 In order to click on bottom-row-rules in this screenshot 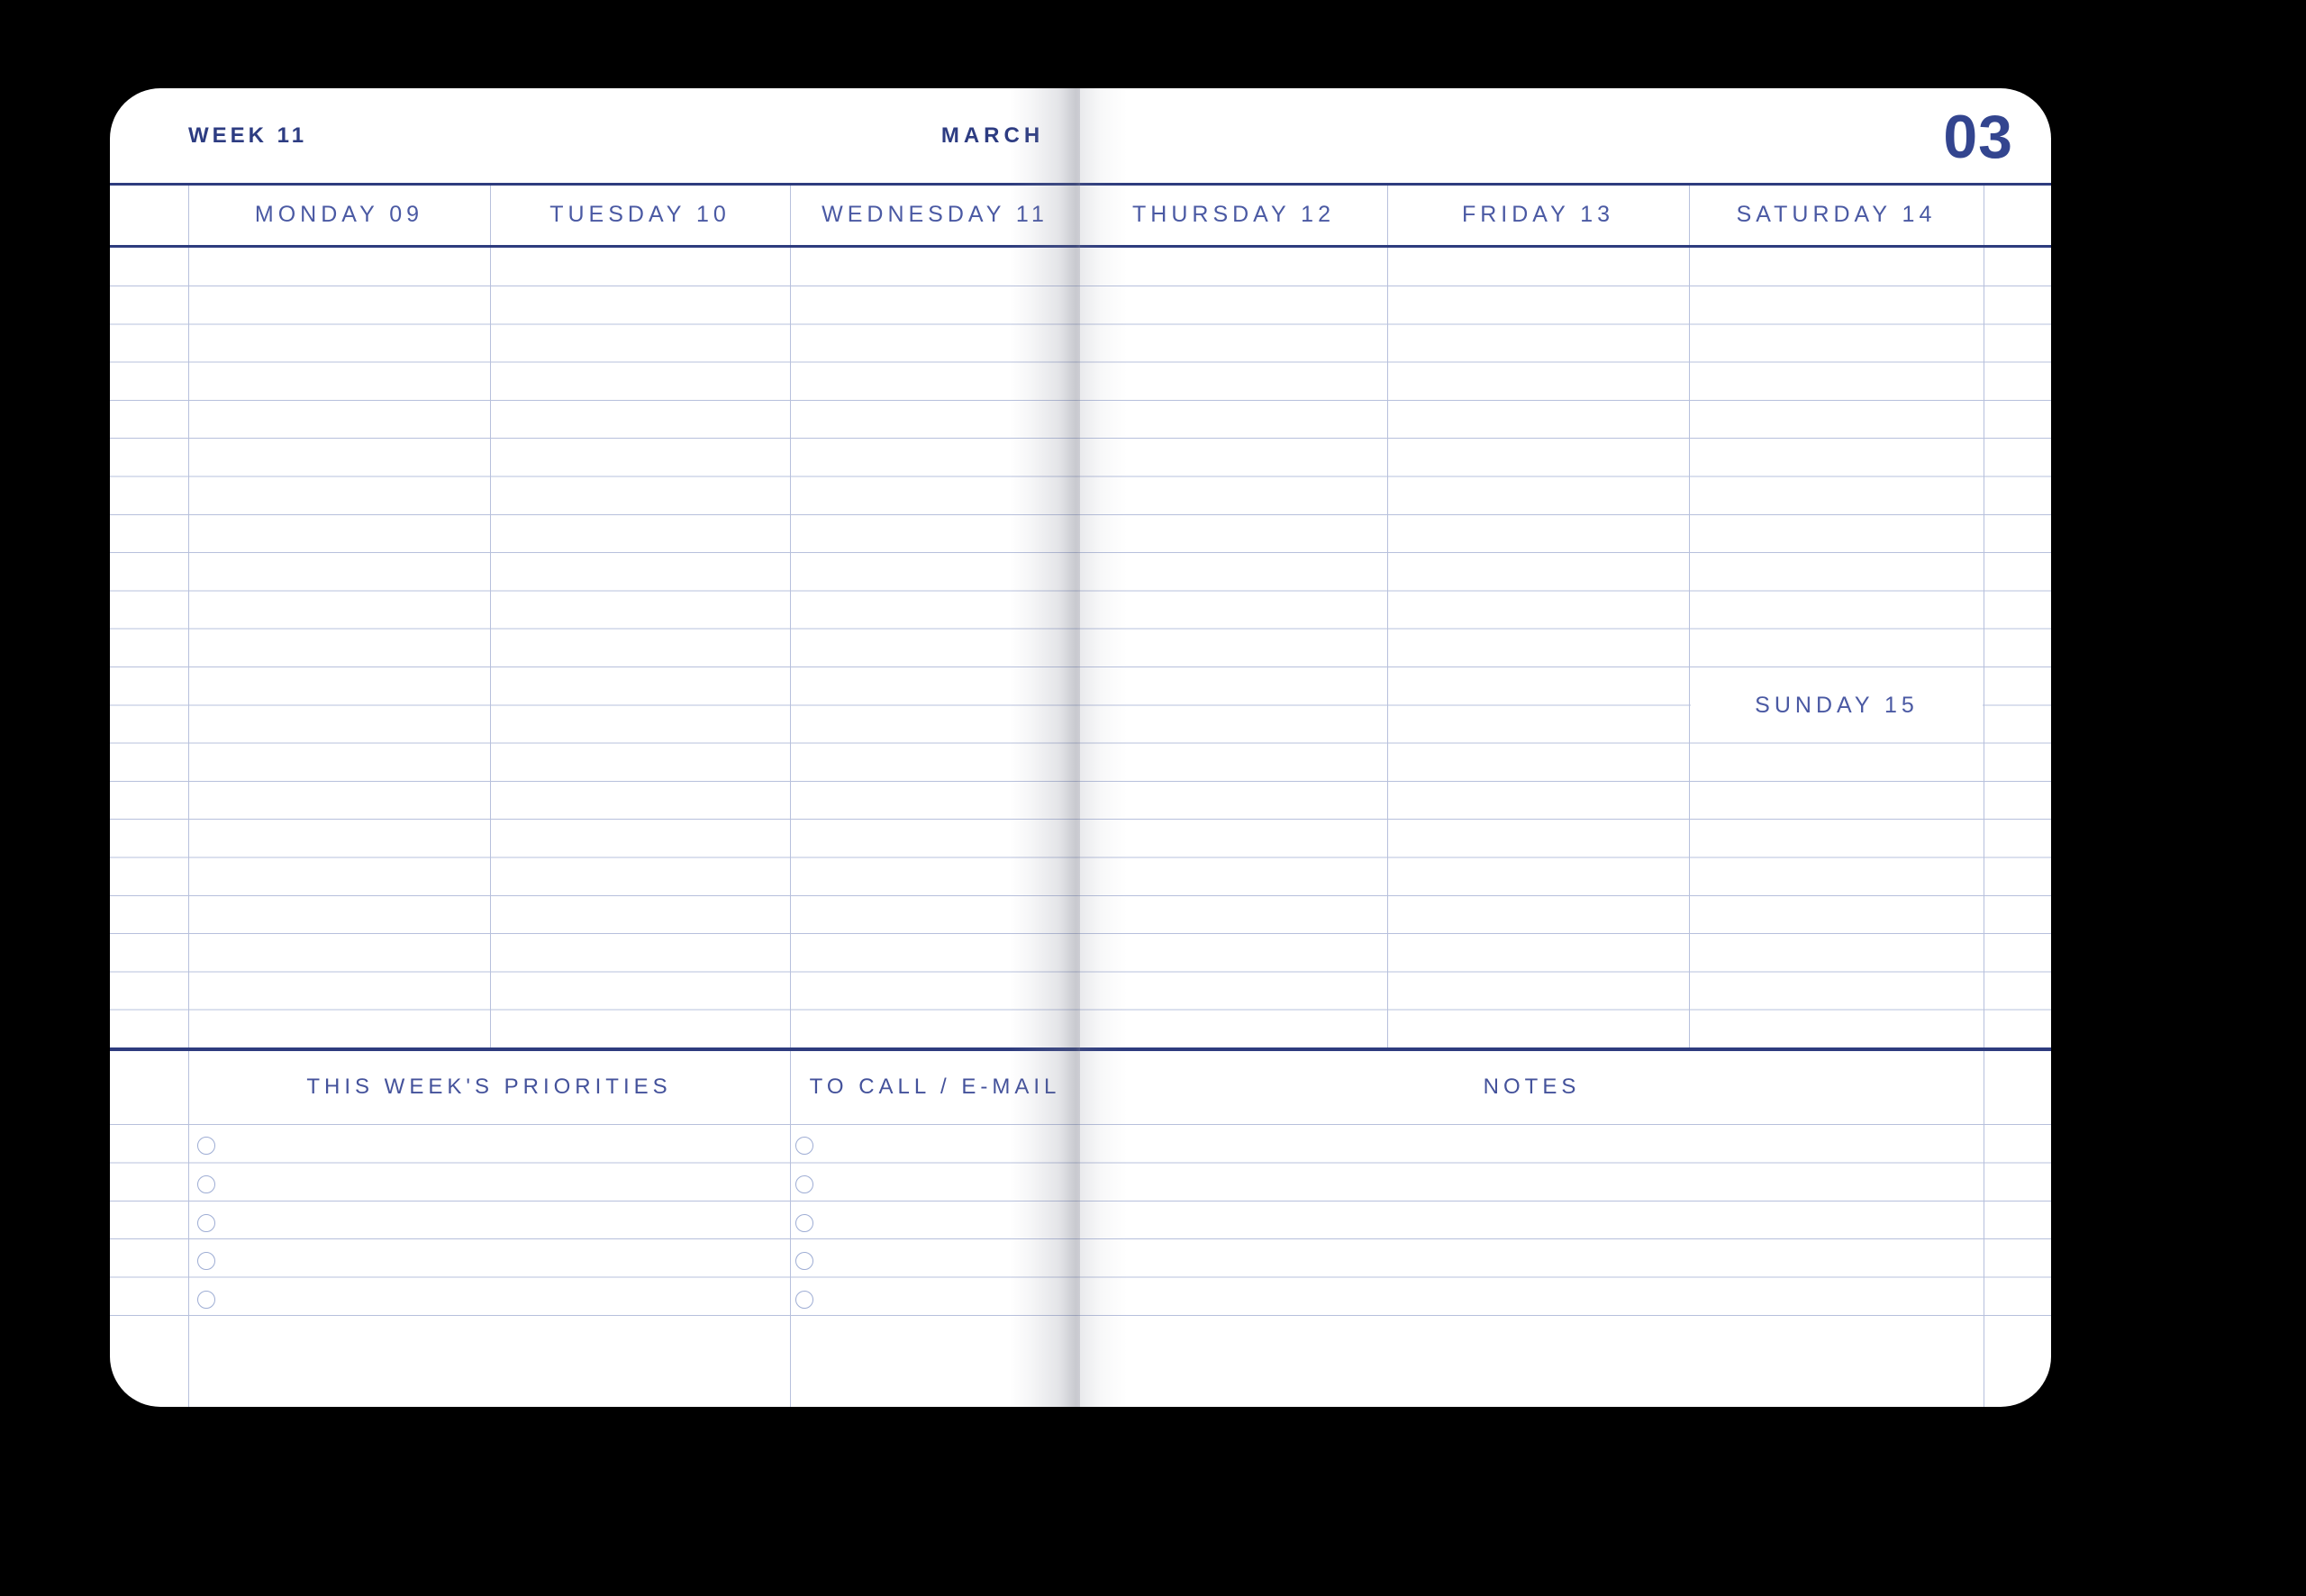, I will do `click(1080, 1221)`.